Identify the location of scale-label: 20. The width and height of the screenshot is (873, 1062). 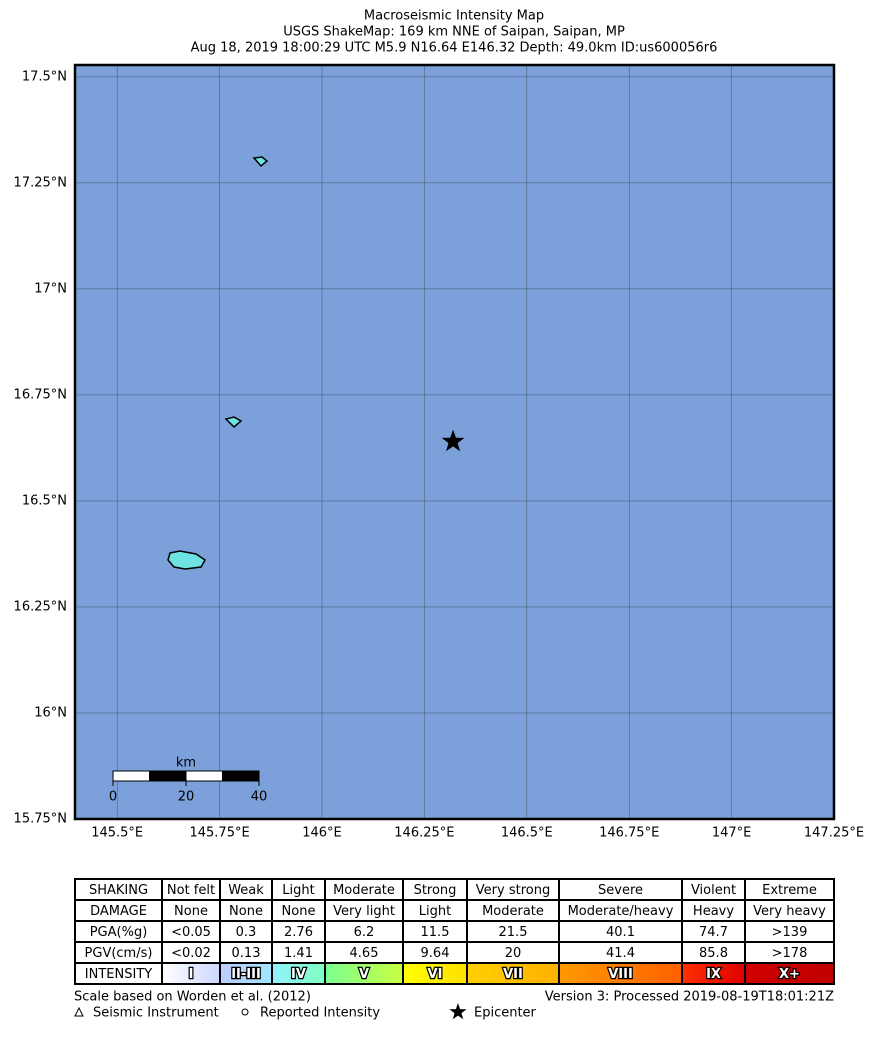
(186, 797).